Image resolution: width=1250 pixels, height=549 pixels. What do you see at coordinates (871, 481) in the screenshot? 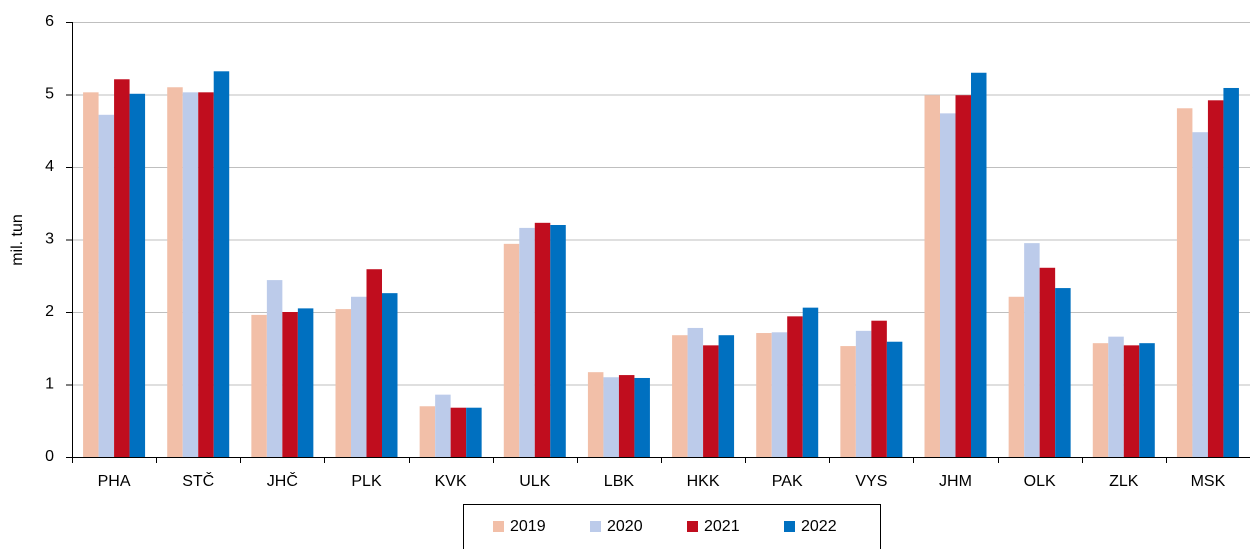
I see `x-tick-label: VYS` at bounding box center [871, 481].